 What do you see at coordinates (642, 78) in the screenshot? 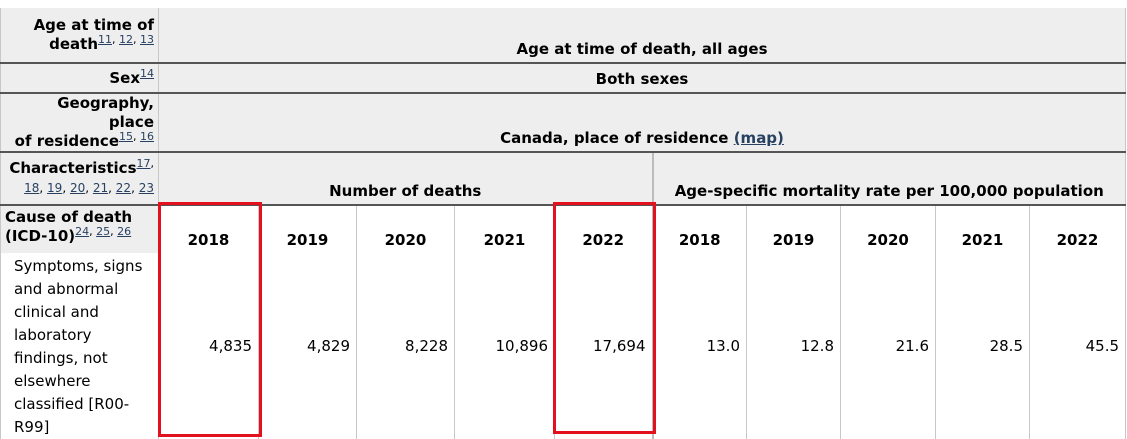
I see `sex-value: Both sexes` at bounding box center [642, 78].